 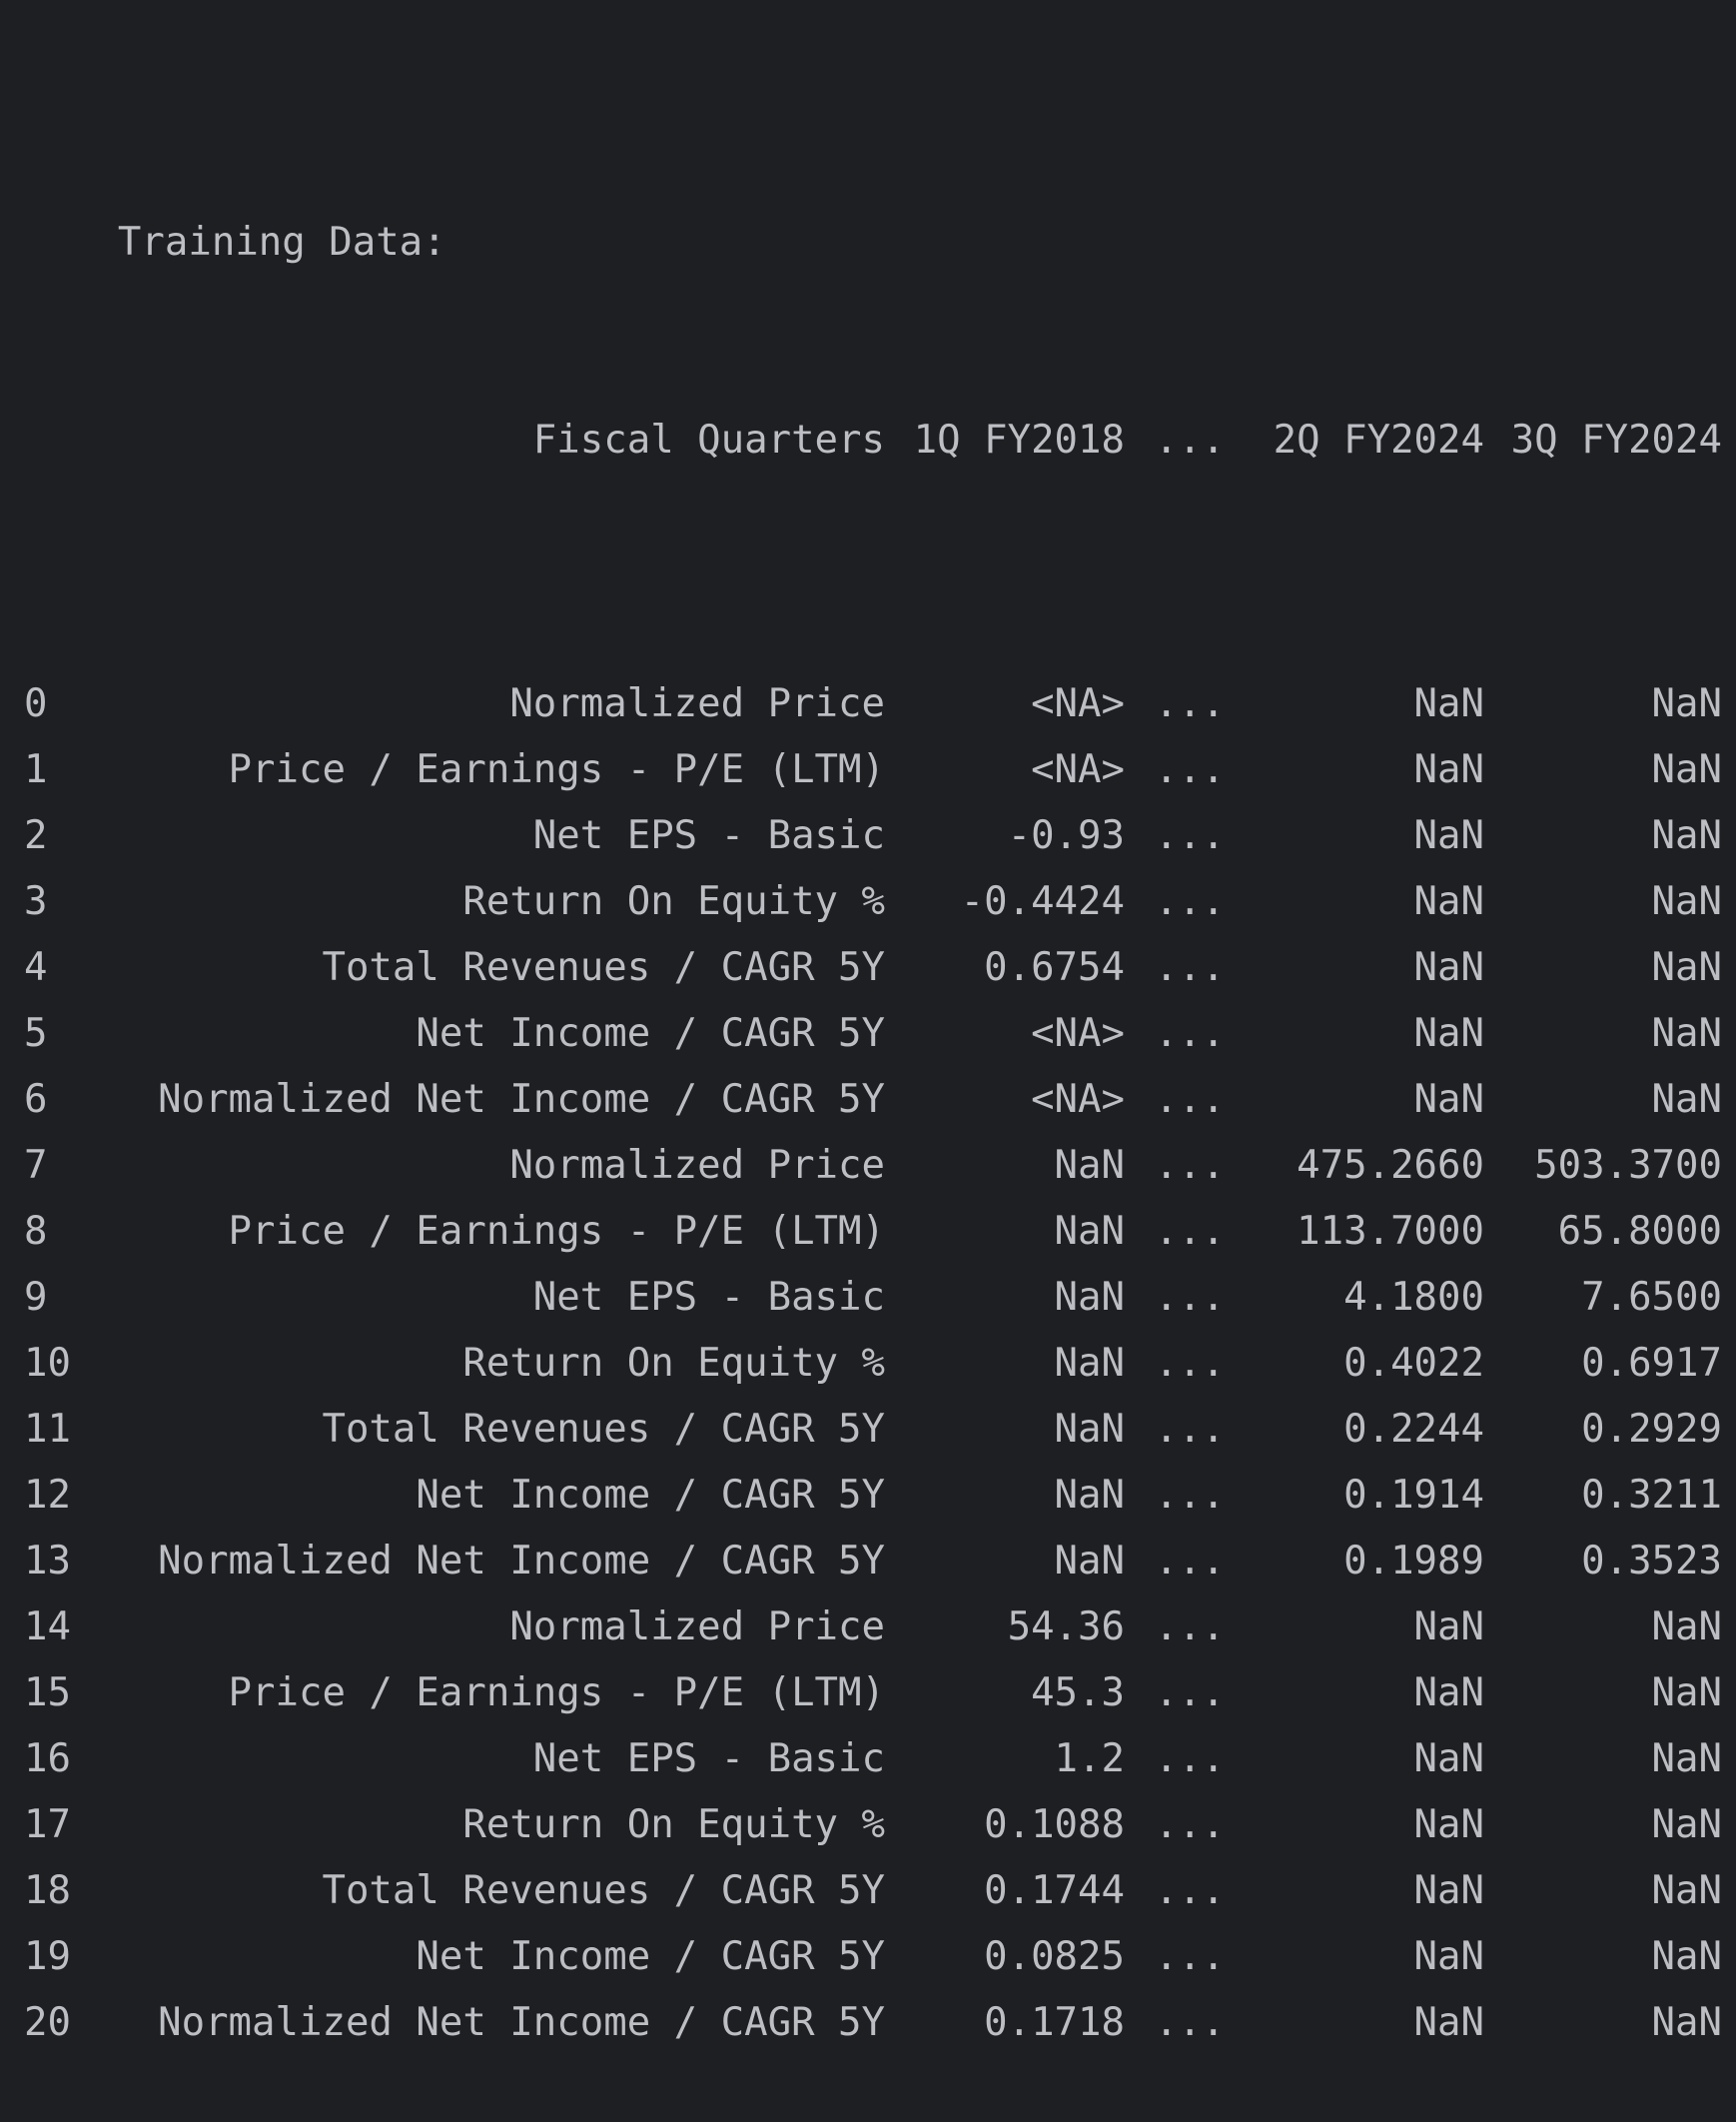 What do you see at coordinates (1042, 901) in the screenshot?
I see `cell-1q-fy2018: -0.4424` at bounding box center [1042, 901].